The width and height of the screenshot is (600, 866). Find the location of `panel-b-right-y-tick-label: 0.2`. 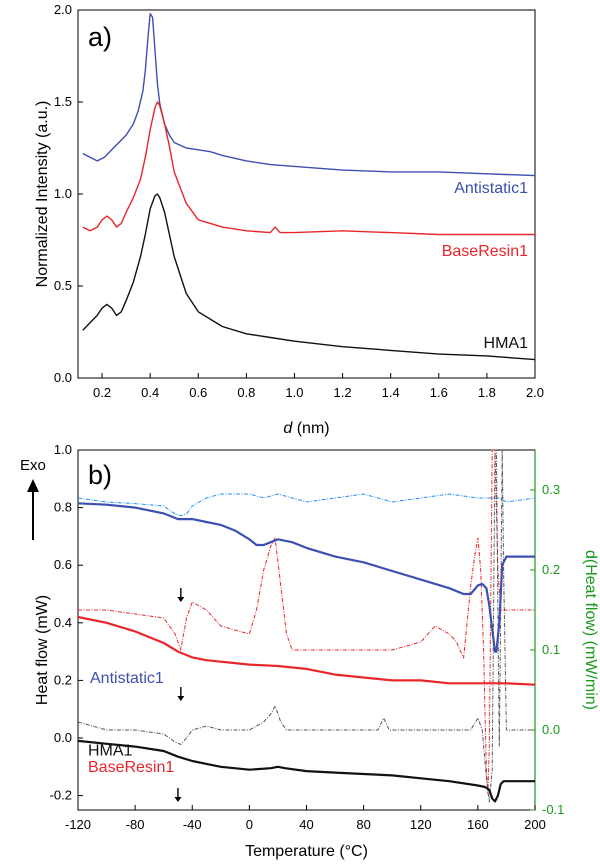

panel-b-right-y-tick-label: 0.2 is located at coordinates (551, 569).